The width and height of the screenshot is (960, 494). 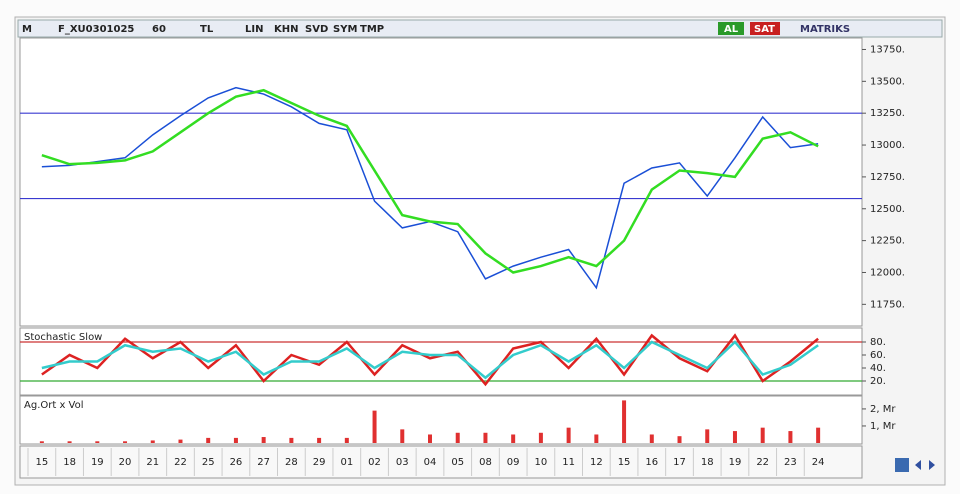 I want to click on period: 60, so click(x=159, y=29).